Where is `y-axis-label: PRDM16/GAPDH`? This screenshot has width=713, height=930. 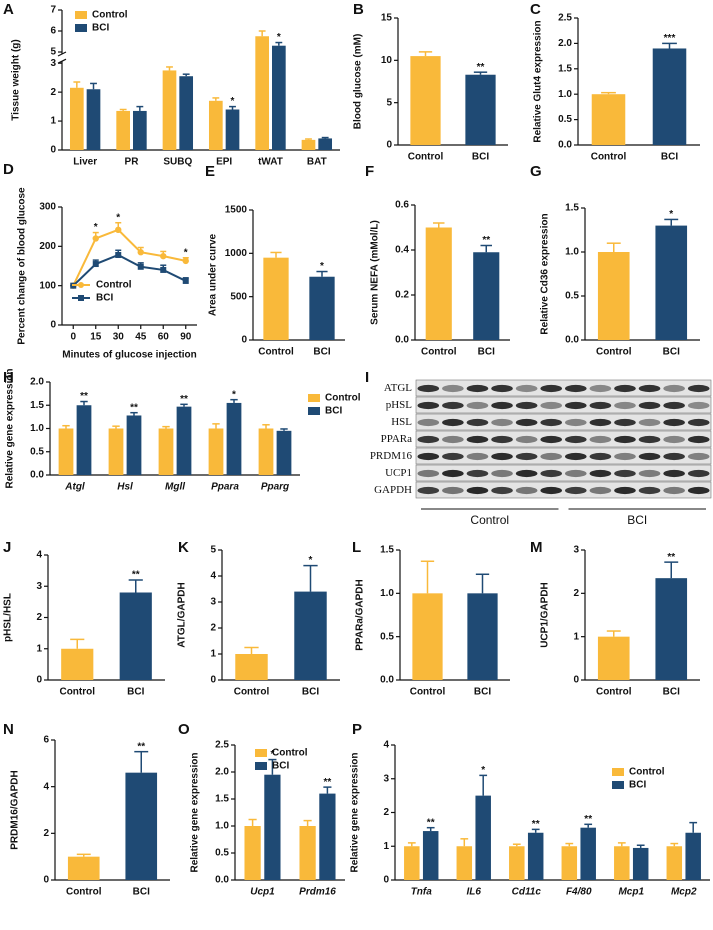 y-axis-label: PRDM16/GAPDH is located at coordinates (15, 809).